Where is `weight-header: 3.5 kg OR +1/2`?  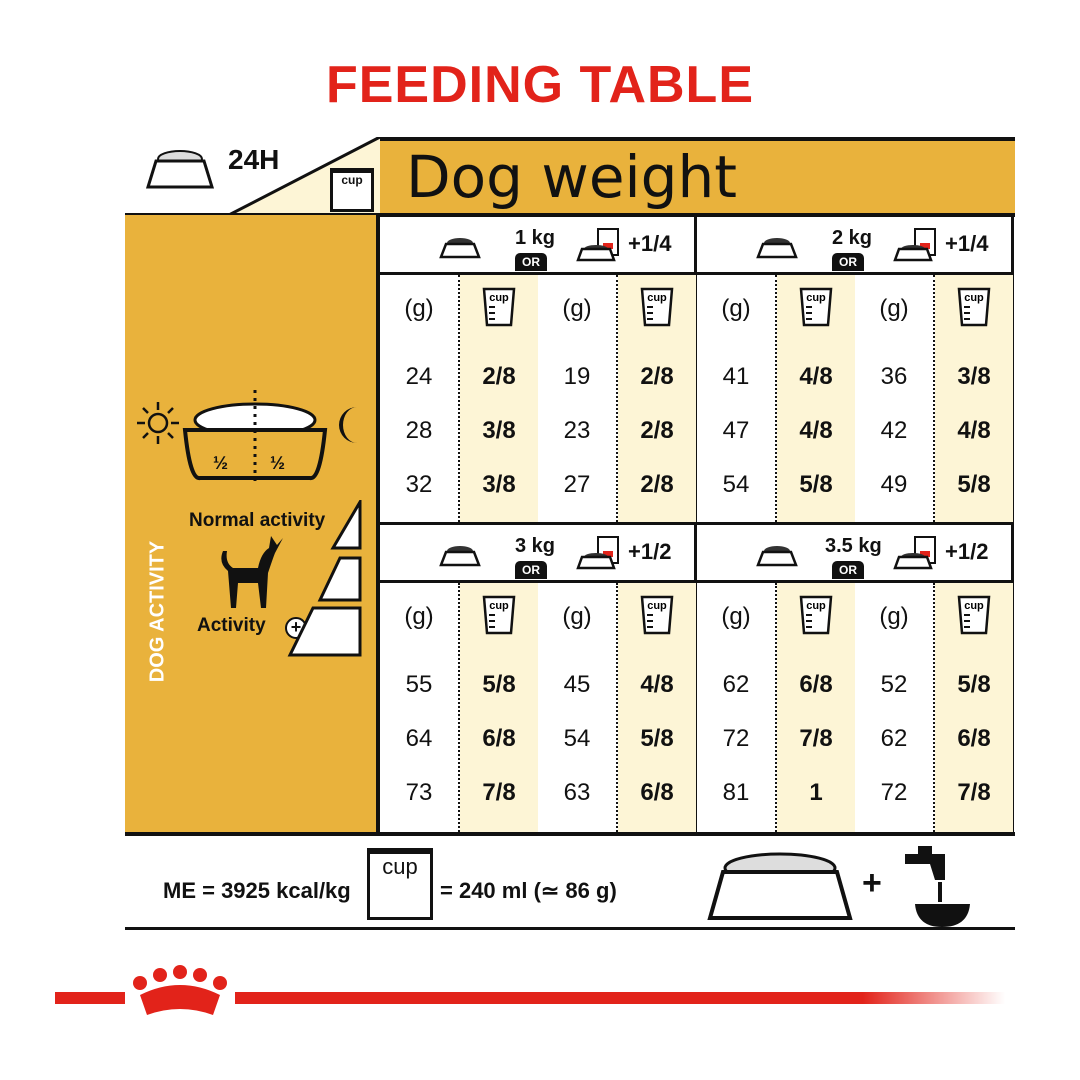 weight-header: 3.5 kg OR +1/2 is located at coordinates (854, 554).